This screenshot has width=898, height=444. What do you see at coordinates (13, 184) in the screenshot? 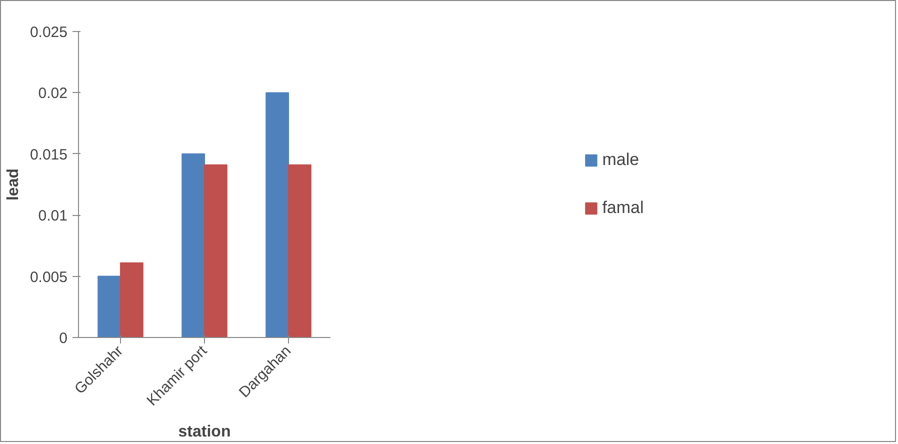
I see `y-axis-title: lead` at bounding box center [13, 184].